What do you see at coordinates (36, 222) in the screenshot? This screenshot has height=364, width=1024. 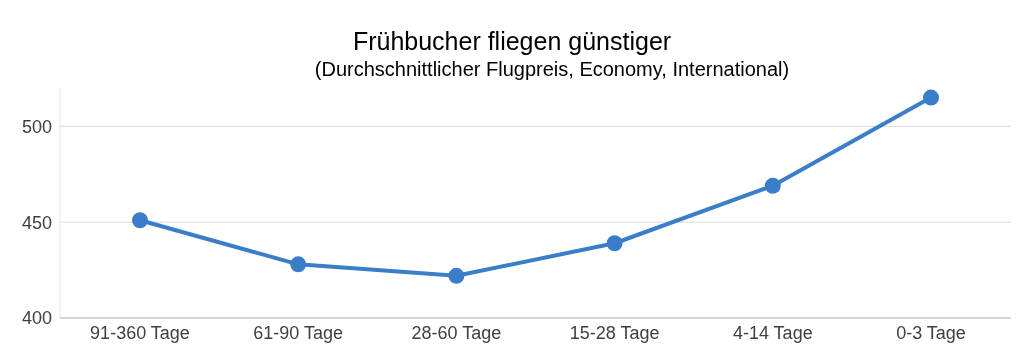 I see `y-tick-label: 450` at bounding box center [36, 222].